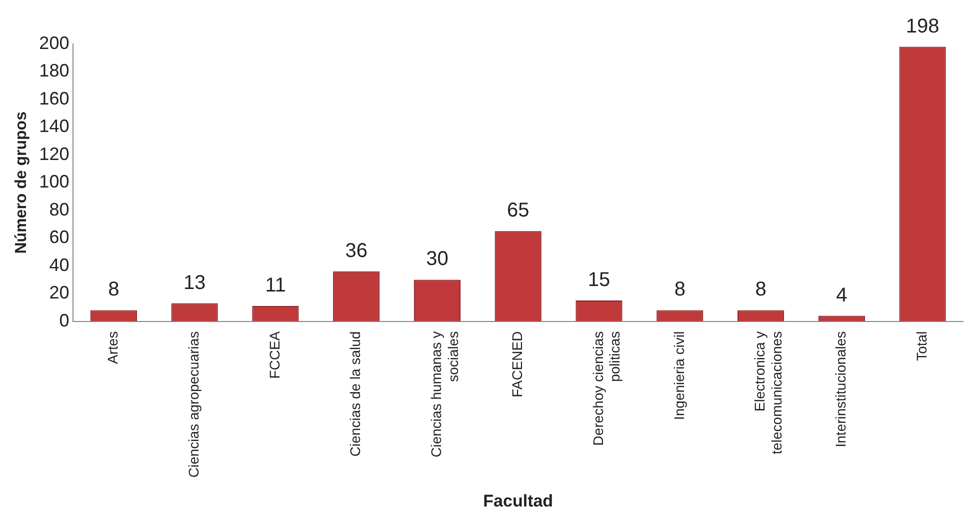  I want to click on data-label: 13, so click(194, 283).